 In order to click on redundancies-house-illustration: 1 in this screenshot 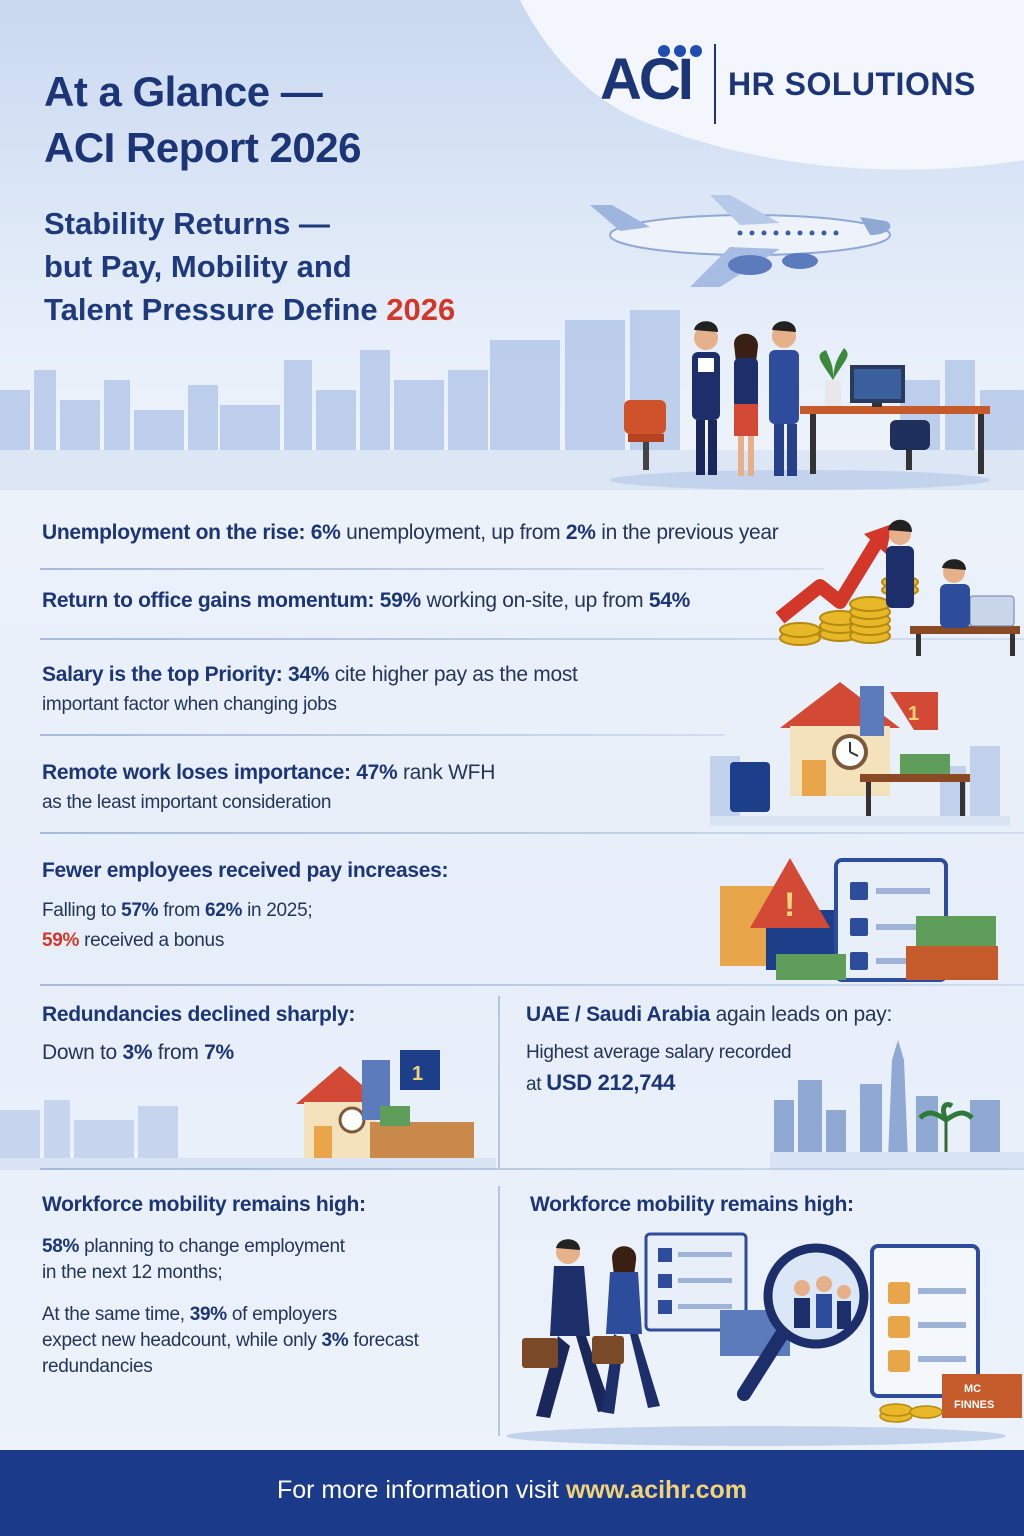, I will do `click(248, 1110)`.